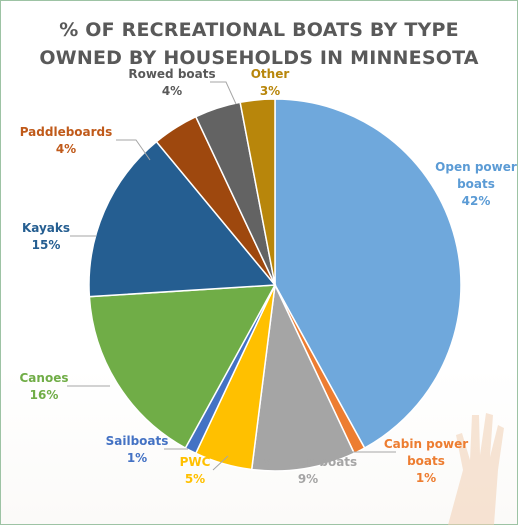 This screenshot has width=518, height=525. Describe the element at coordinates (182, 219) in the screenshot. I see `pie-slice-kayaks` at that location.